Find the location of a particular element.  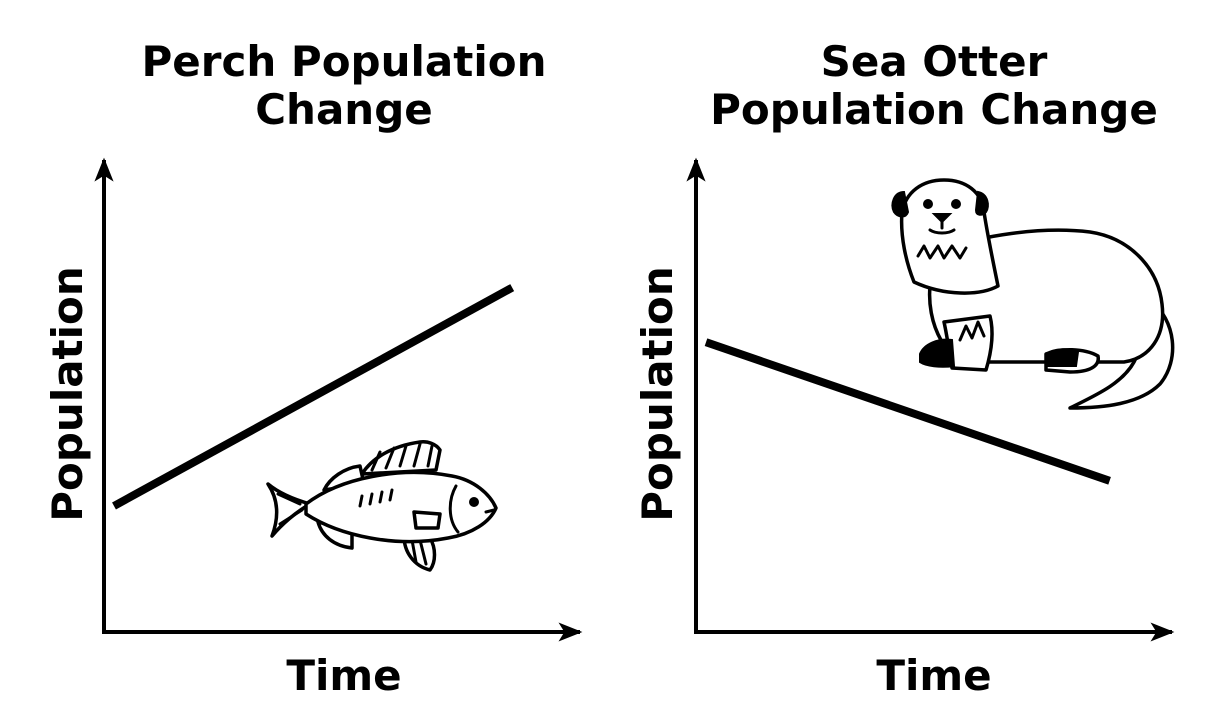

sea-otter-trend-line is located at coordinates (907, 411).